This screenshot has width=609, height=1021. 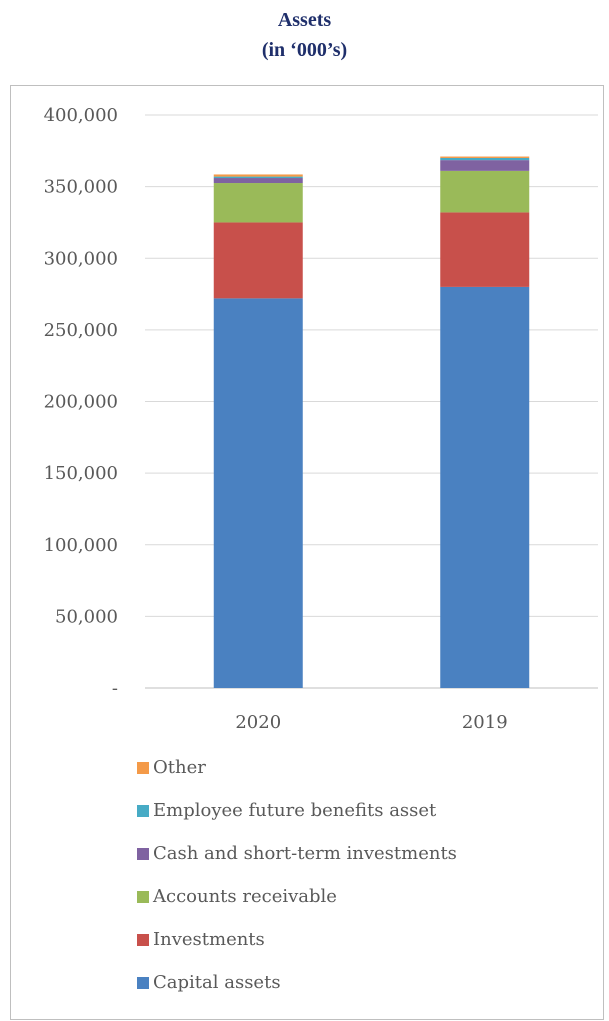 I want to click on bar-segment-capital-assets-2020, so click(x=258, y=493).